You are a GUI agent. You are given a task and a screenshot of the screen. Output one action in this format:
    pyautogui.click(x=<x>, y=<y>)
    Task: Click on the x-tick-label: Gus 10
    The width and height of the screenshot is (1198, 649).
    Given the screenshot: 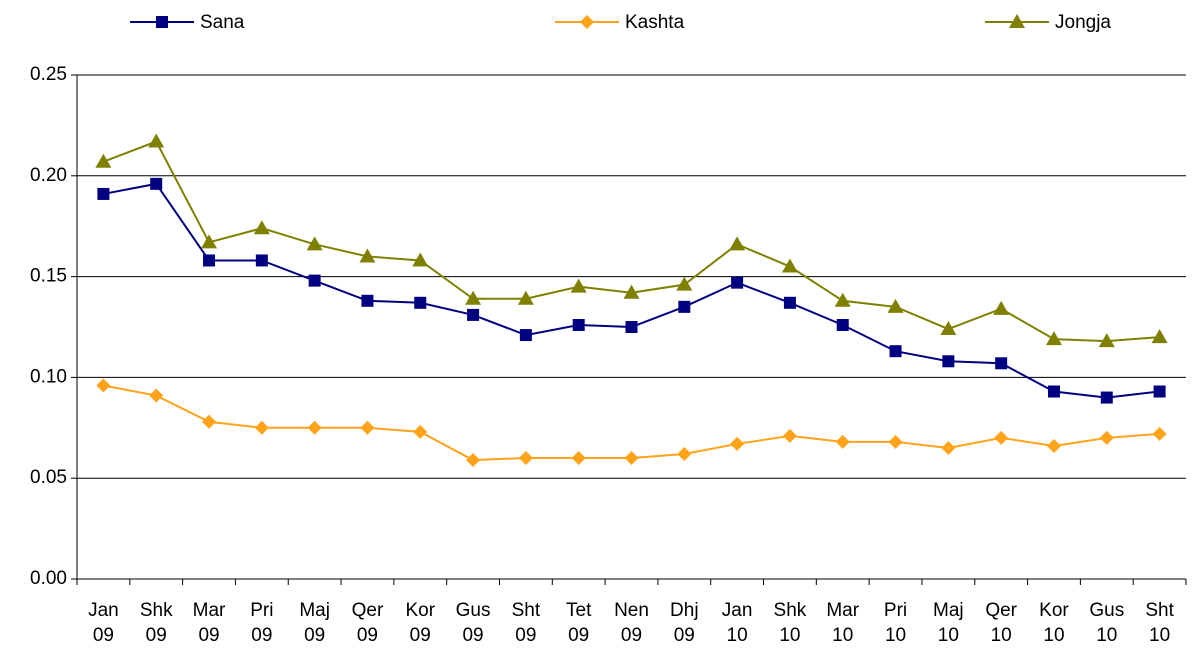 What is the action you would take?
    pyautogui.click(x=1107, y=623)
    